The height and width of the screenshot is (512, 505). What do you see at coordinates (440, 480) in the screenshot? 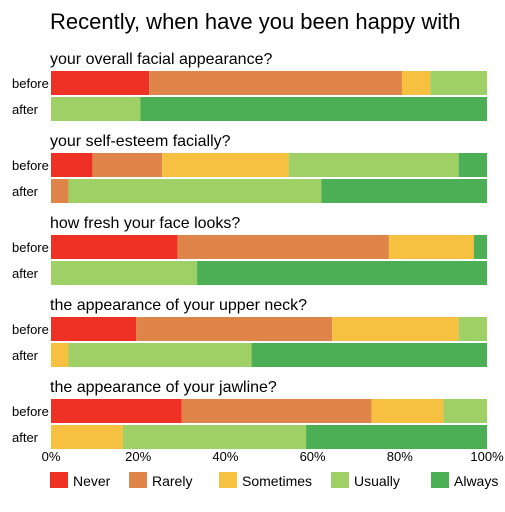
I see `legend-swatch-always` at bounding box center [440, 480].